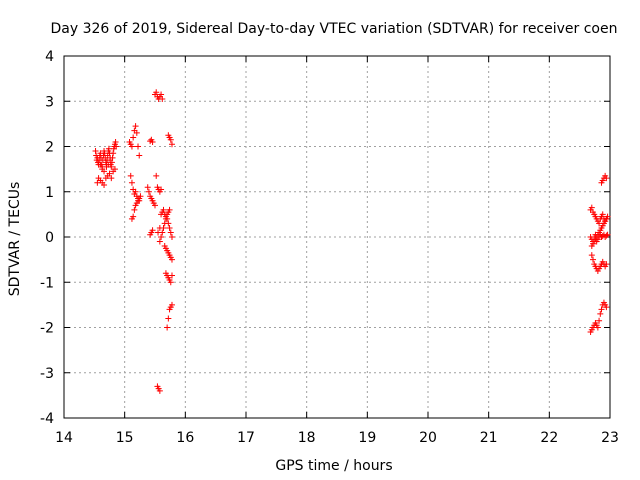 Image resolution: width=640 pixels, height=480 pixels. What do you see at coordinates (49, 148) in the screenshot?
I see `y-tick-label: 2` at bounding box center [49, 148].